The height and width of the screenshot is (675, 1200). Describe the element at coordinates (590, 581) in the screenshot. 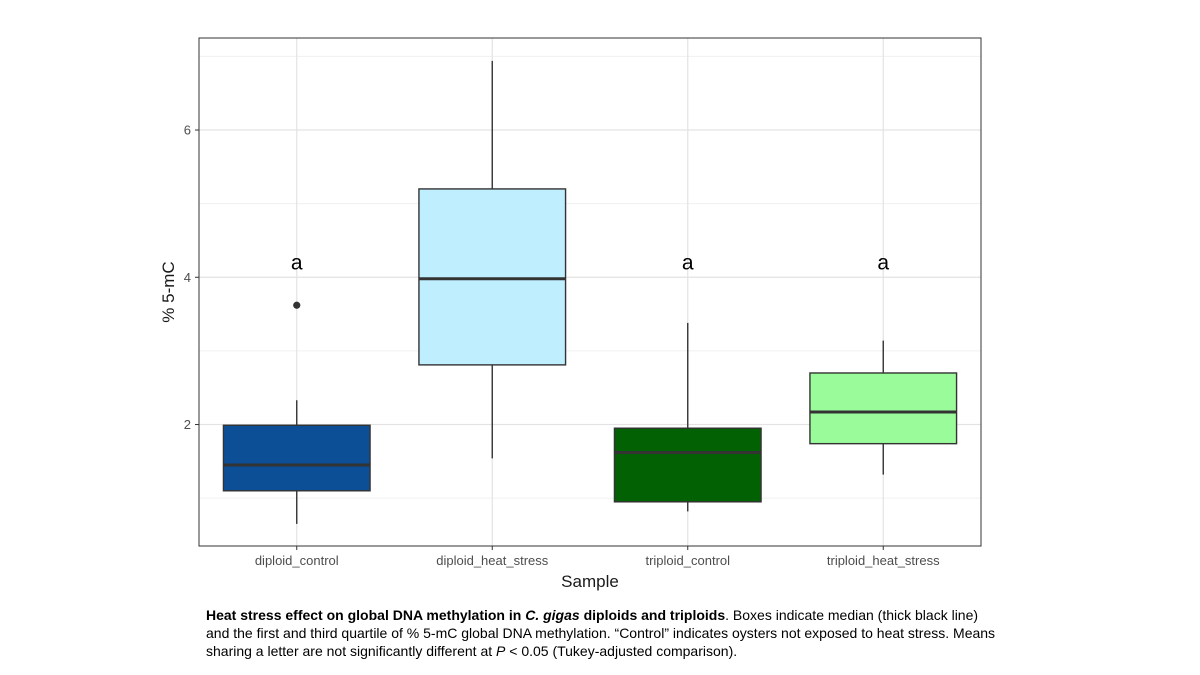

I see `x-axis-title: Sample` at that location.